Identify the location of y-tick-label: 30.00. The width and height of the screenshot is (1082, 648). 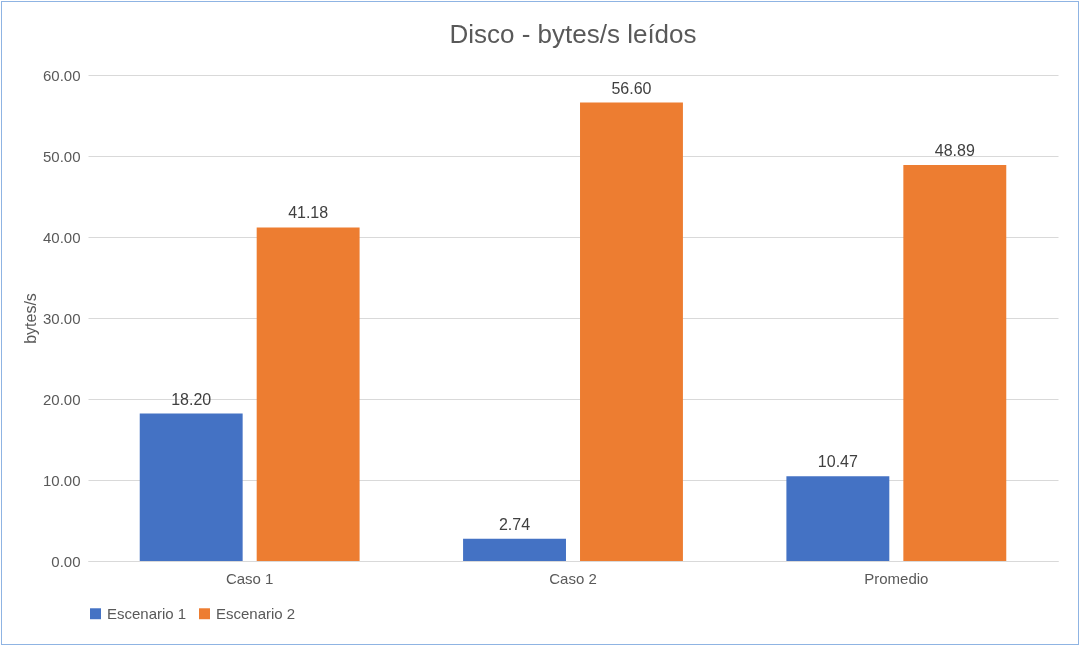
(61, 318).